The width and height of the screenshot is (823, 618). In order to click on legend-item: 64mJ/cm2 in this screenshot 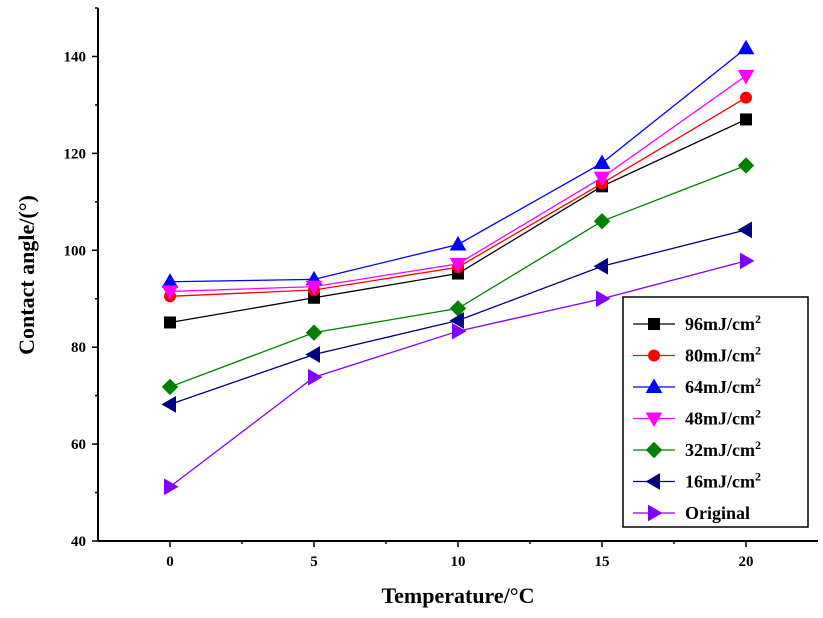, I will do `click(697, 386)`.